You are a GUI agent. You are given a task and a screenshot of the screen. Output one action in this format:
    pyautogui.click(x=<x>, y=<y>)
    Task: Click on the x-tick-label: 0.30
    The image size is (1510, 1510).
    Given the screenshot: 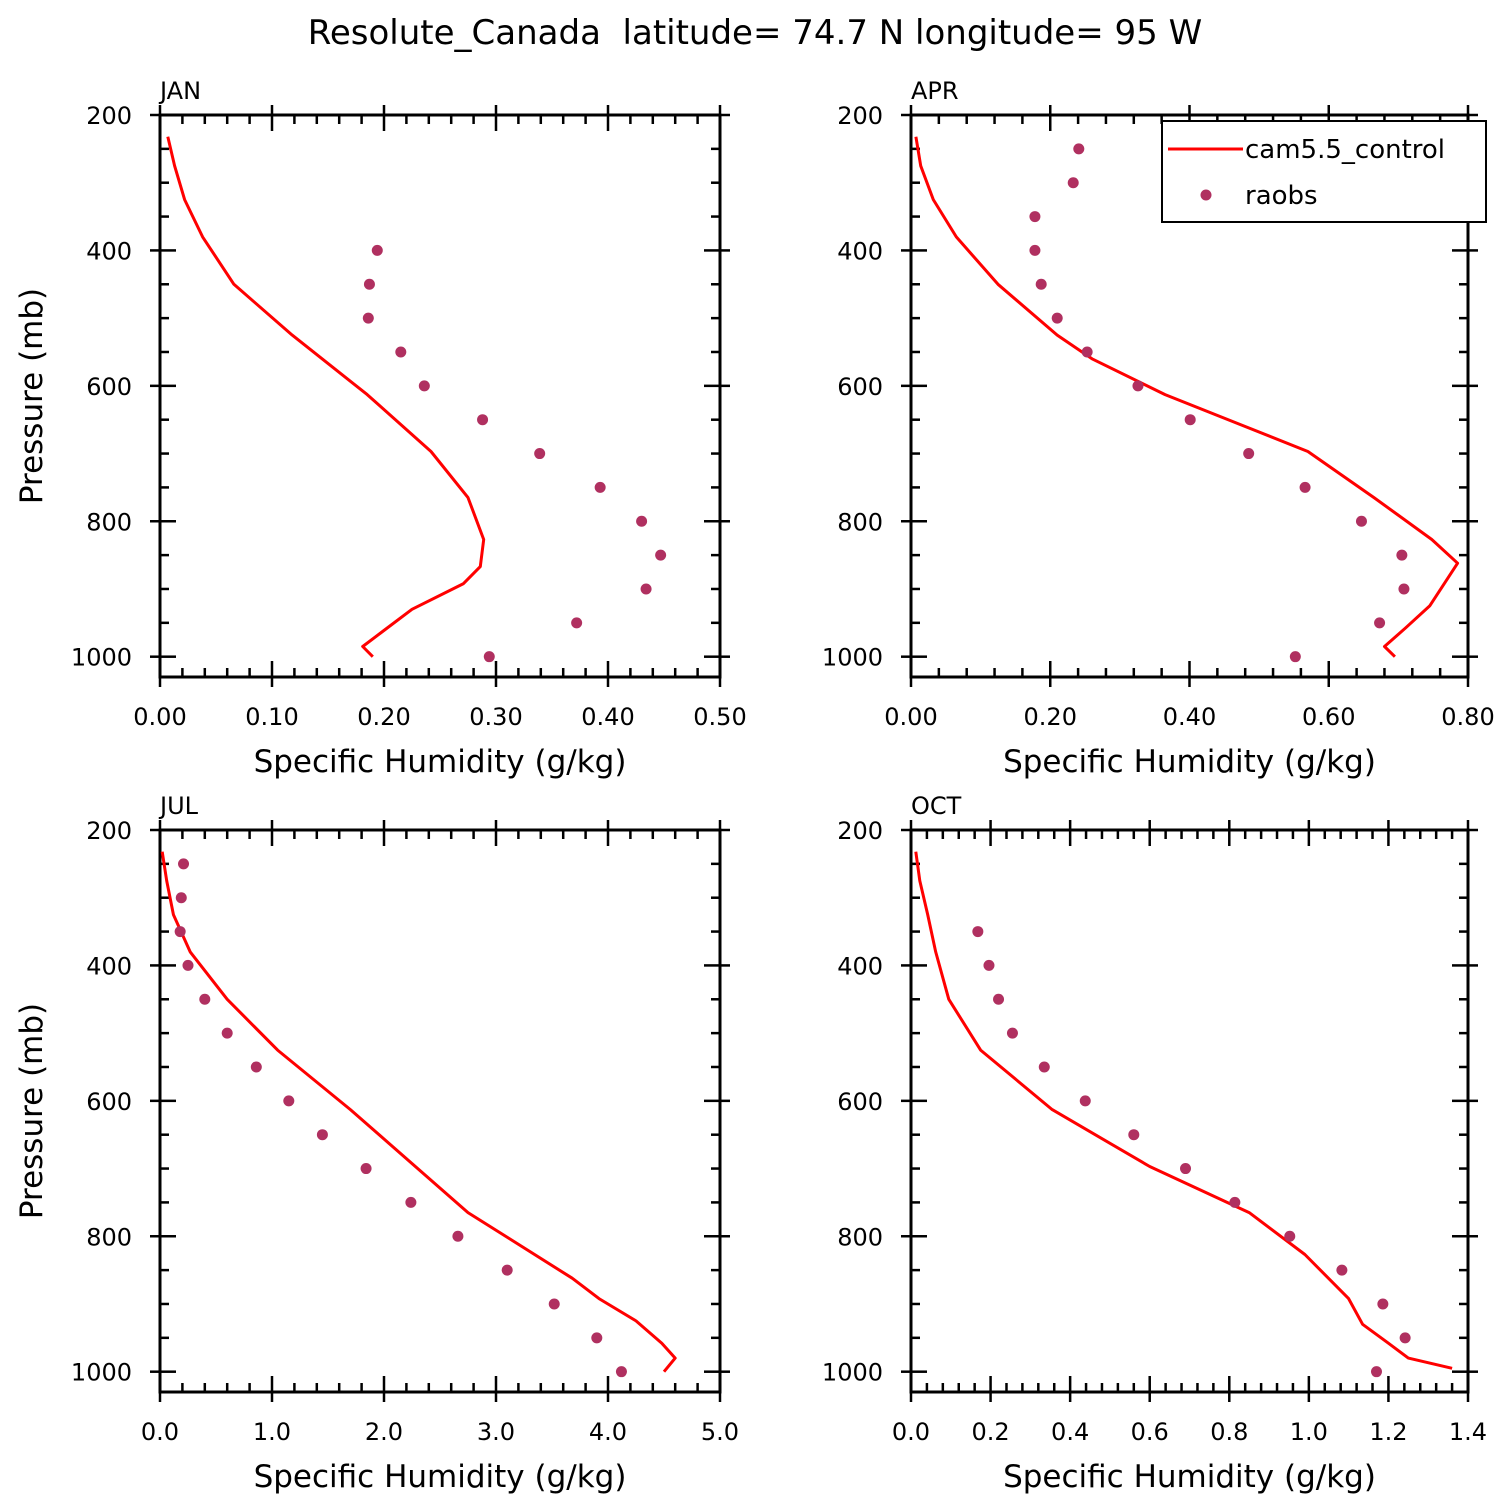 What is the action you would take?
    pyautogui.click(x=495, y=717)
    